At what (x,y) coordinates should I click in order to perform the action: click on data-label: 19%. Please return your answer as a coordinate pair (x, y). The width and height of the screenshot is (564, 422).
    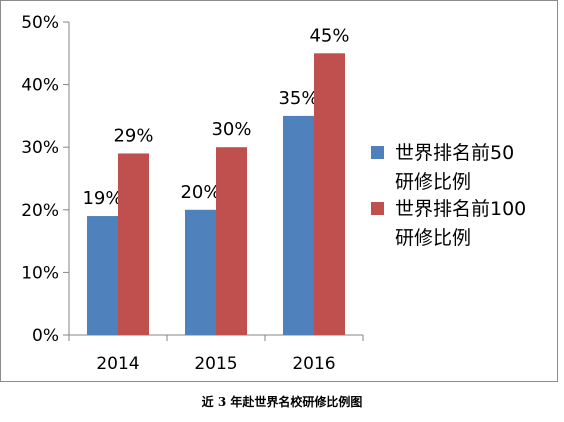
    Looking at the image, I should click on (102, 198).